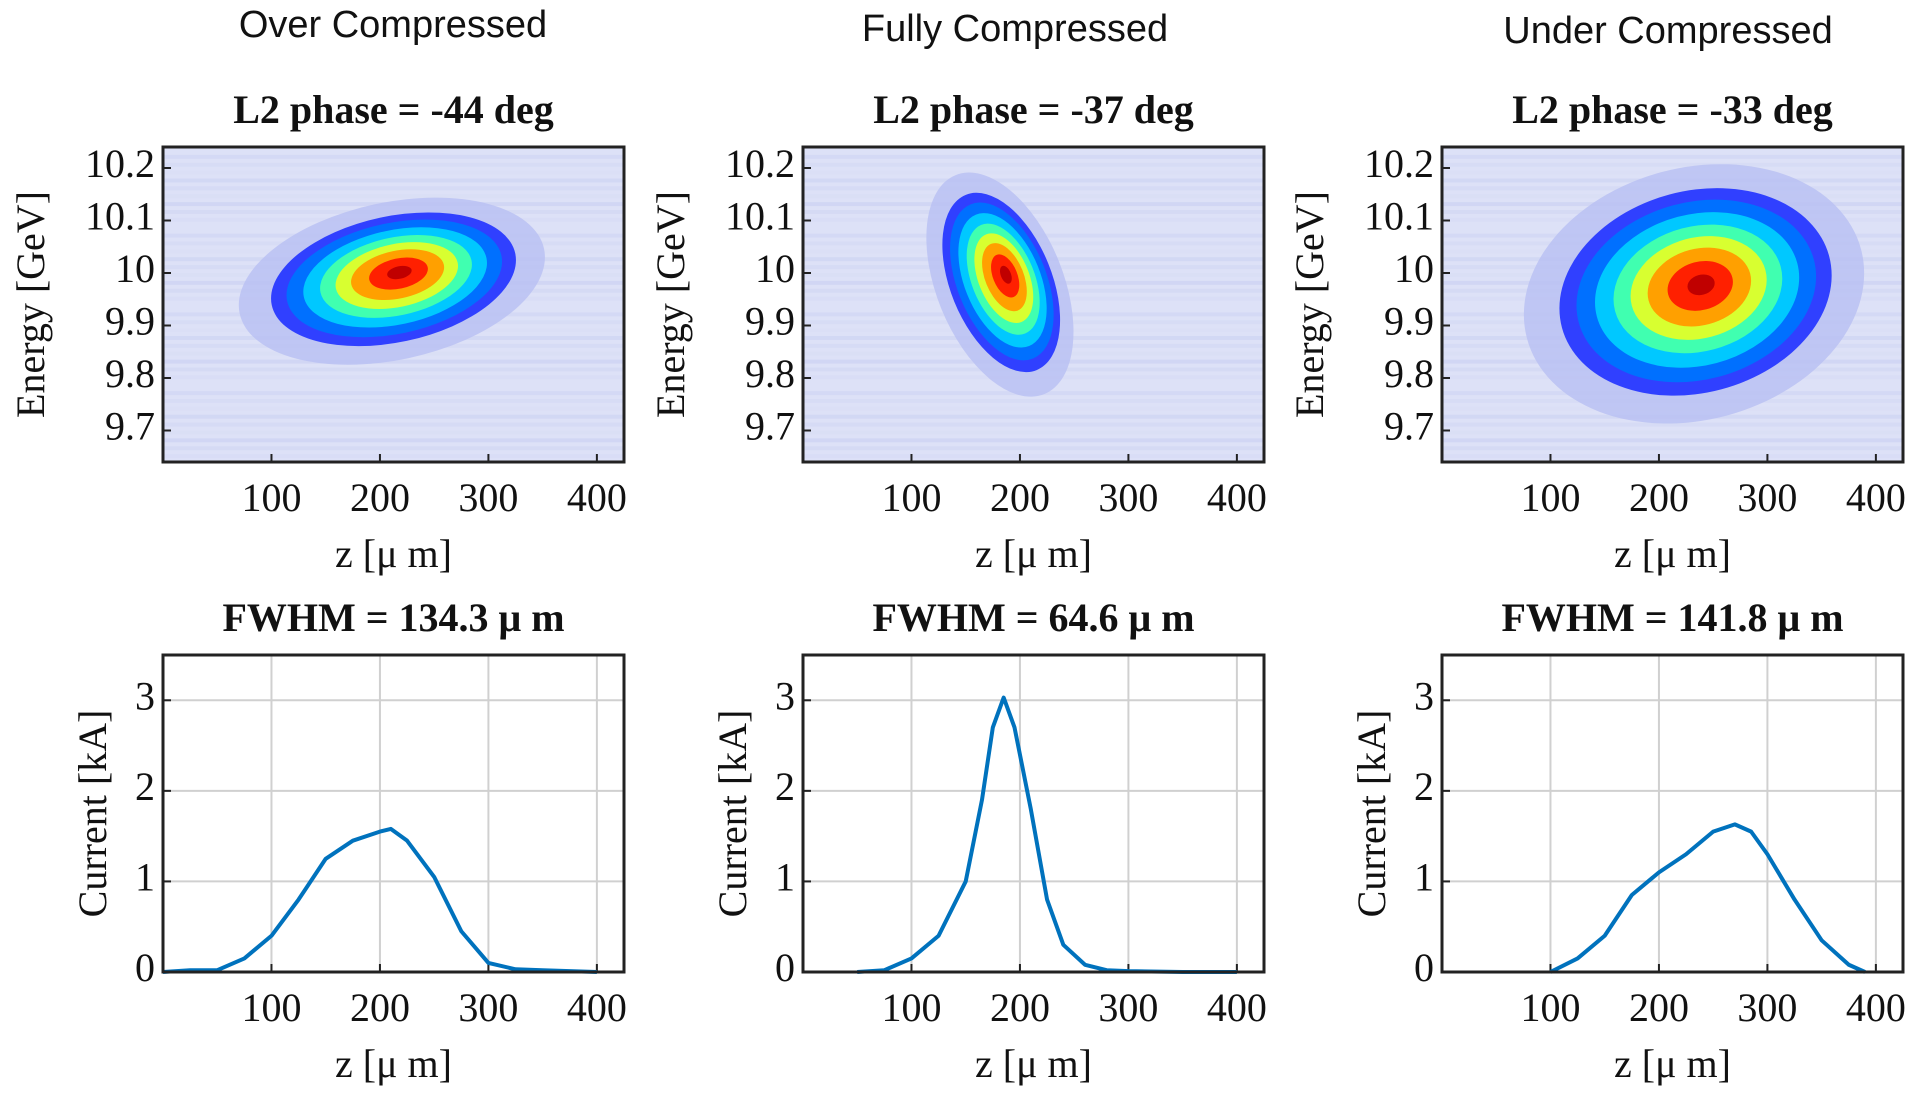 The height and width of the screenshot is (1093, 1916). What do you see at coordinates (760, 163) in the screenshot?
I see `y-tick-label: 10.2` at bounding box center [760, 163].